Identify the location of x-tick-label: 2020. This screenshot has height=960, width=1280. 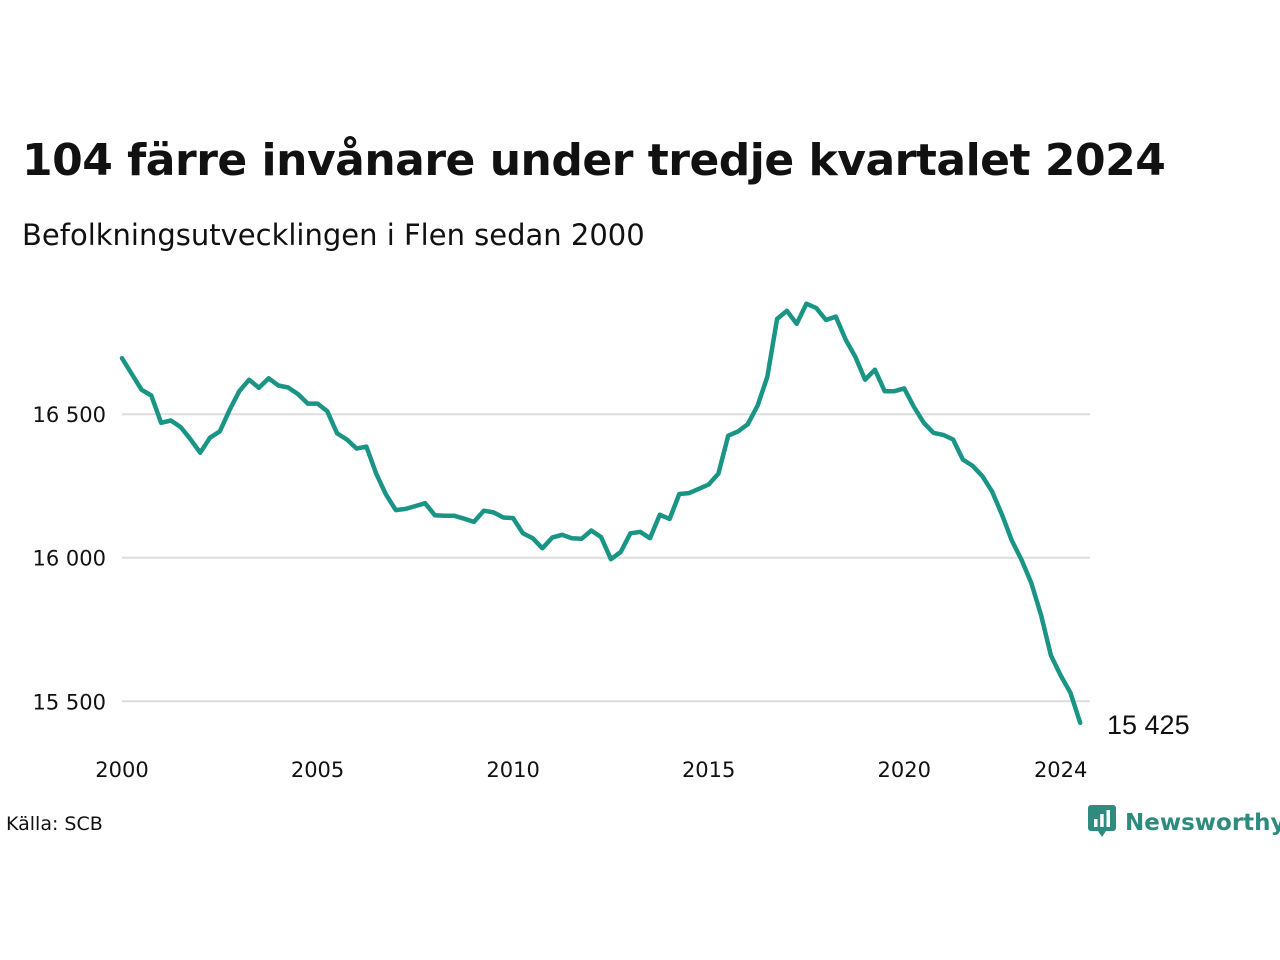
(903, 770).